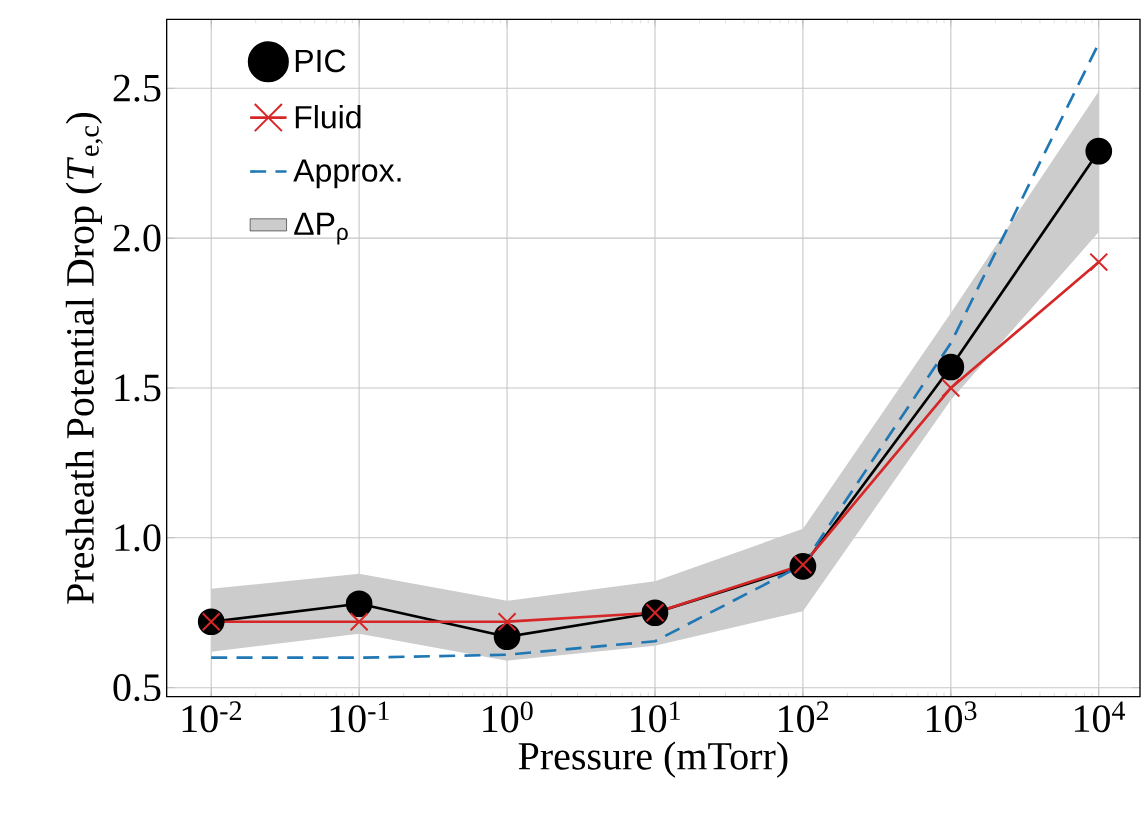 The image size is (1146, 818). I want to click on x-tick-label: 10$^{3}$, so click(952, 717).